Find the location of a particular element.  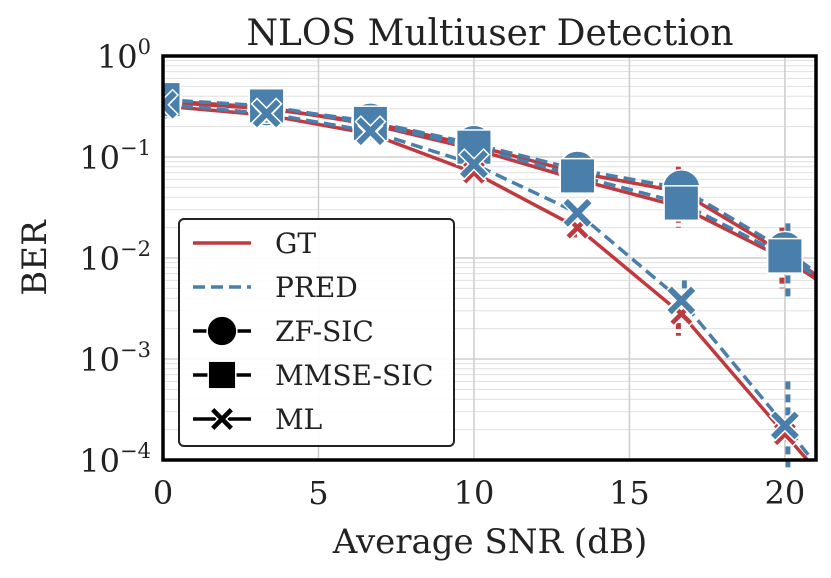

x-axis-label: Average SNR (dB) is located at coordinates (489, 542).